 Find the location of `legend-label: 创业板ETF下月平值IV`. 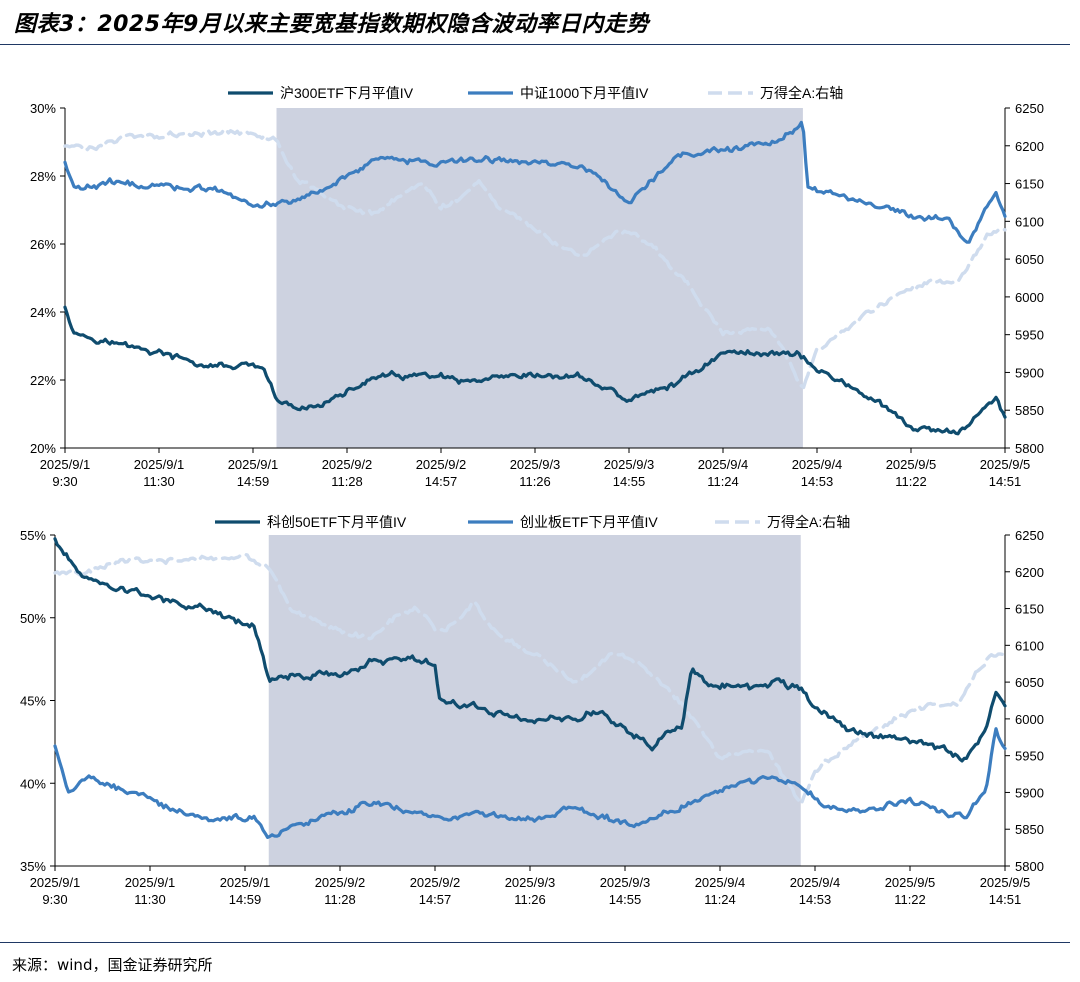

legend-label: 创业板ETF下月平值IV is located at coordinates (589, 522).